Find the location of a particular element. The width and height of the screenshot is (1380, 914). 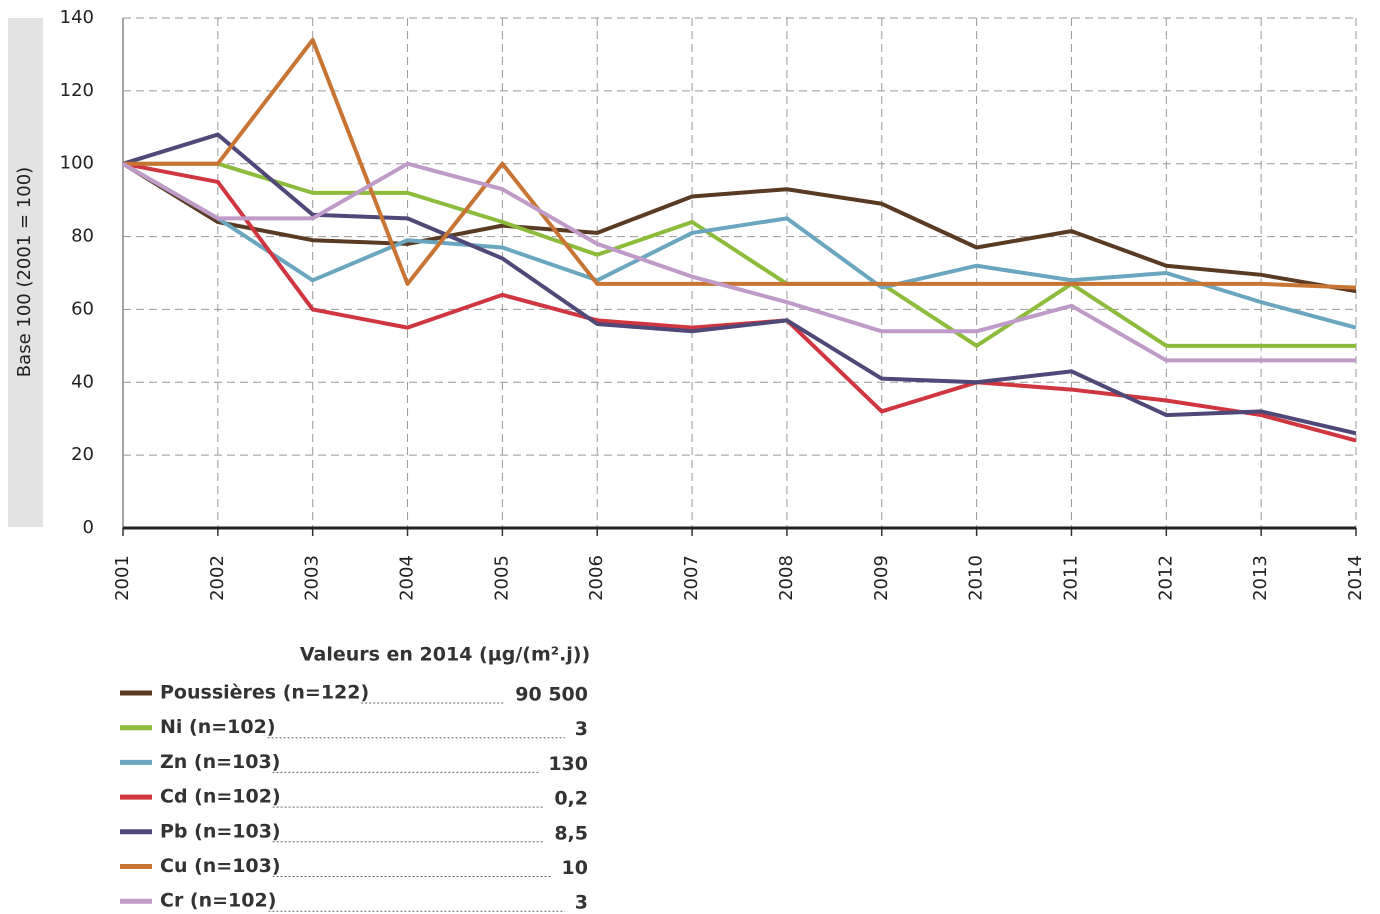

x-tick-label: 2012 is located at coordinates (1165, 578).